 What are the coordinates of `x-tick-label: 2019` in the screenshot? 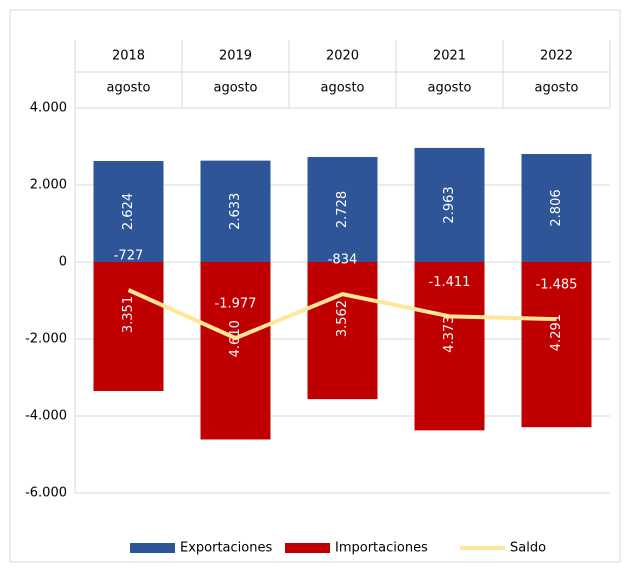 It's located at (235, 56).